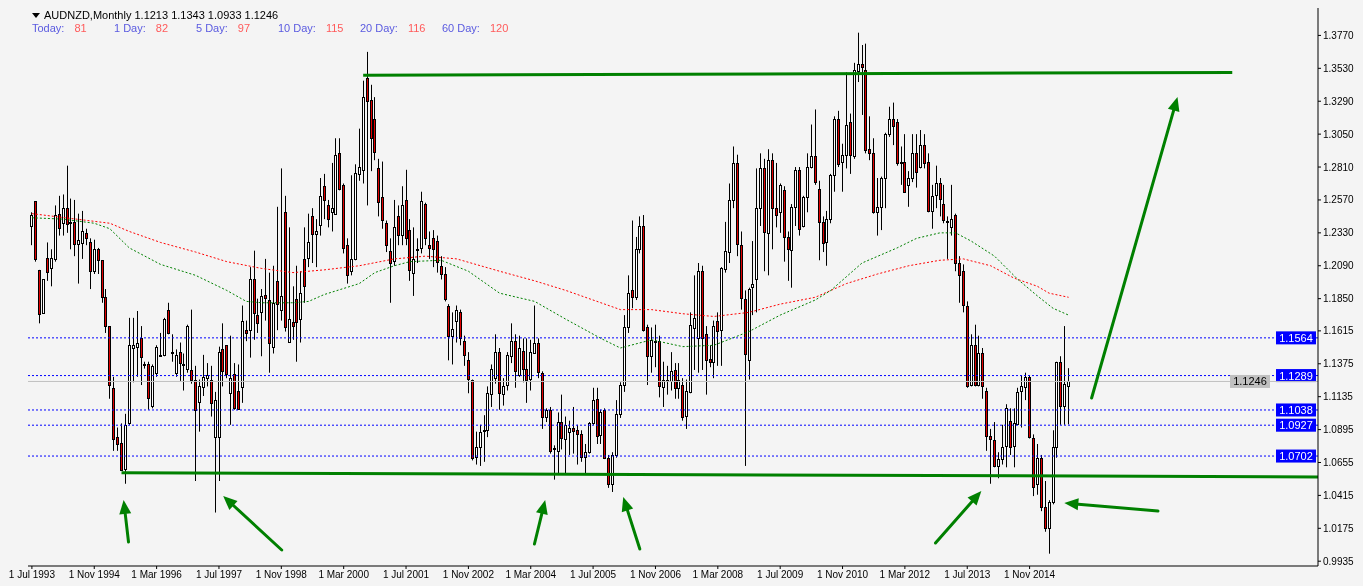  What do you see at coordinates (141, 28) in the screenshot?
I see `annotation: 1 Day: 82` at bounding box center [141, 28].